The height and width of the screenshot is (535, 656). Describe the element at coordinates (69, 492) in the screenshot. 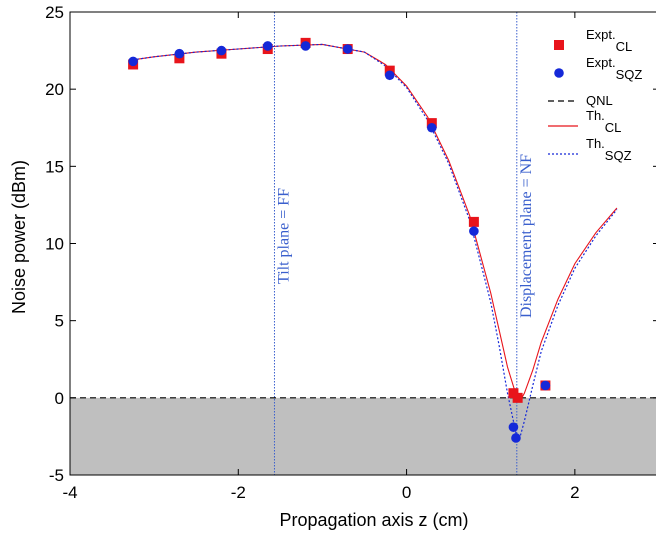

I see `x-tick-label-0: -4` at that location.